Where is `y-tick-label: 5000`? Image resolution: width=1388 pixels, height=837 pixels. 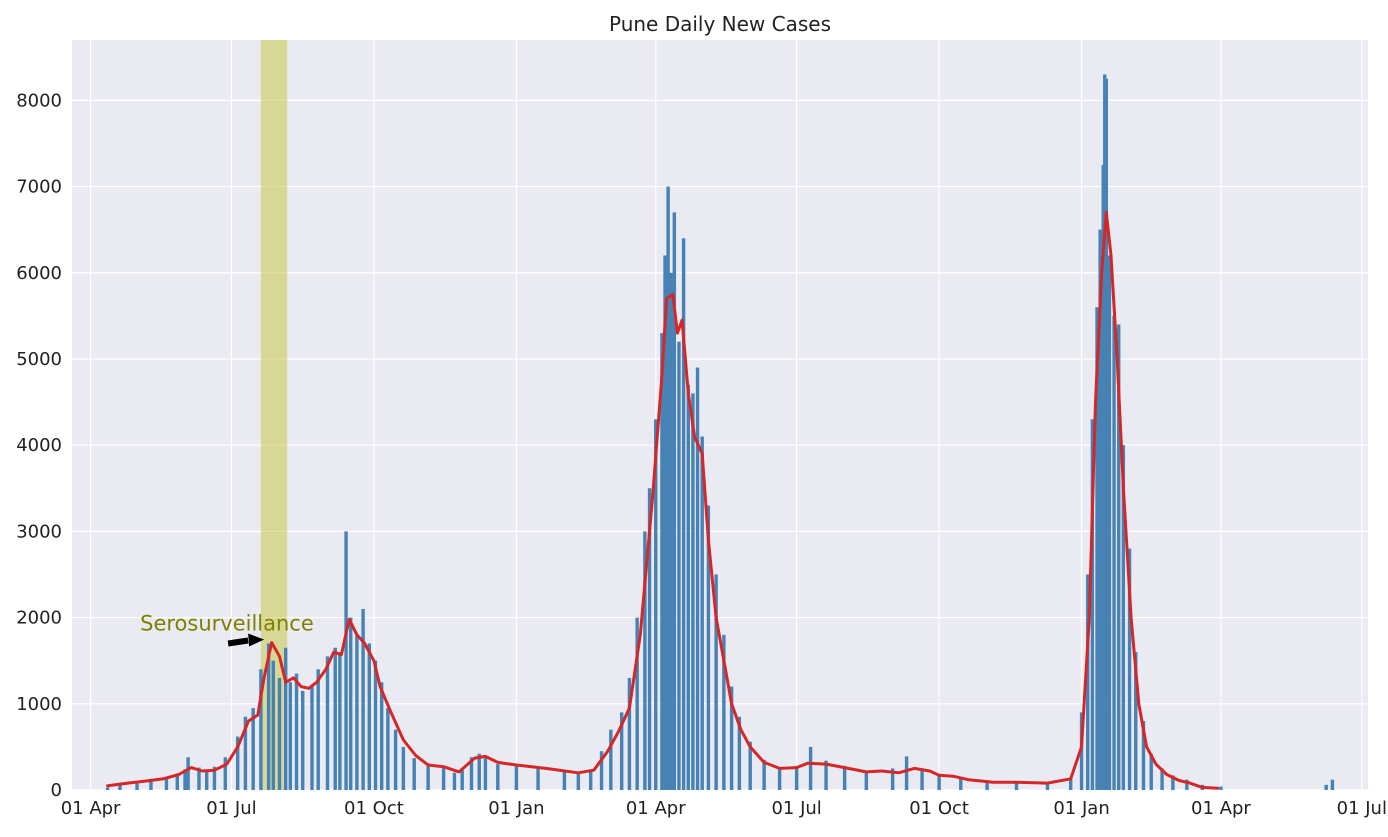
y-tick-label: 5000 is located at coordinates (39, 359).